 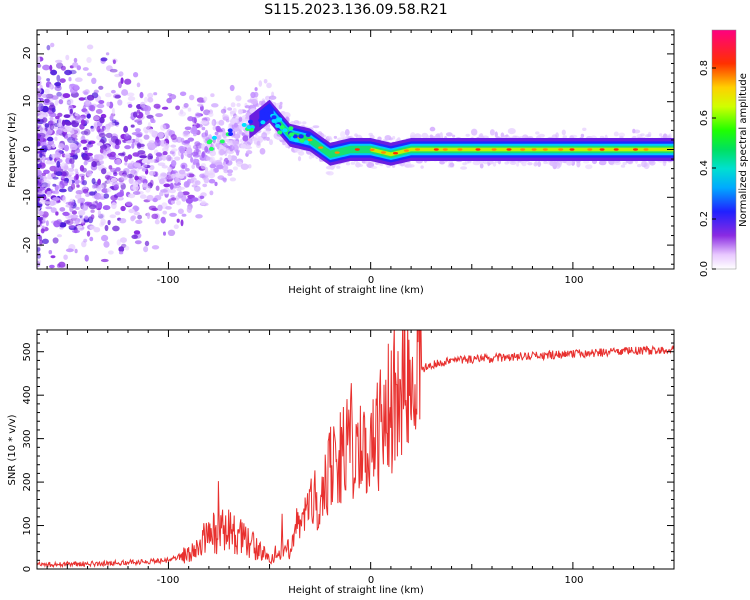 What do you see at coordinates (168, 580) in the screenshot?
I see `snr-x-tick-100: -100` at bounding box center [168, 580].